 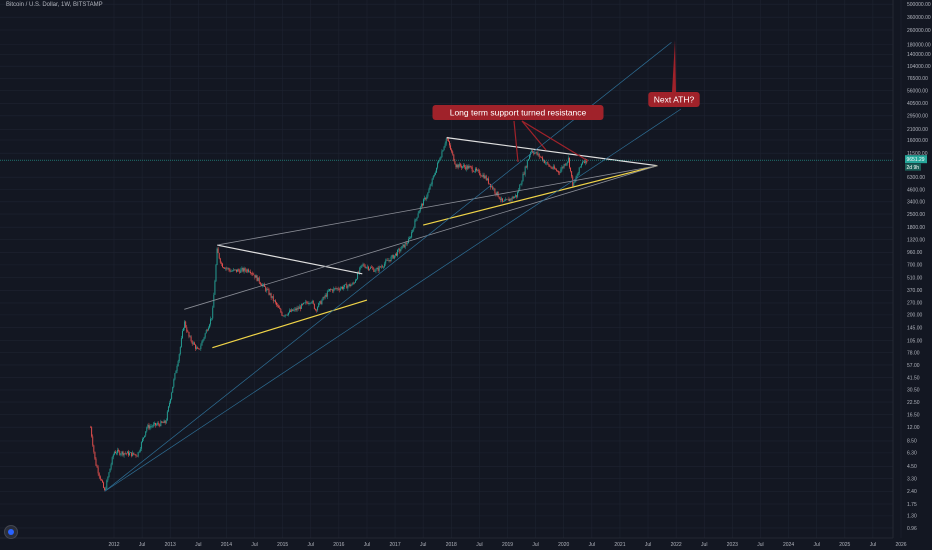 What do you see at coordinates (915, 316) in the screenshot?
I see `price-tick-label: 200.00` at bounding box center [915, 316].